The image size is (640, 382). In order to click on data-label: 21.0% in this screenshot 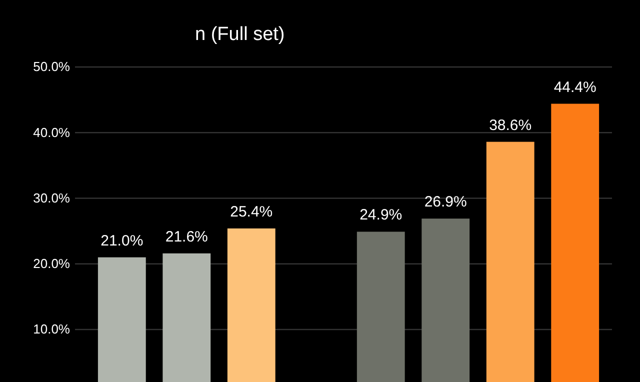, I will do `click(122, 241)`.